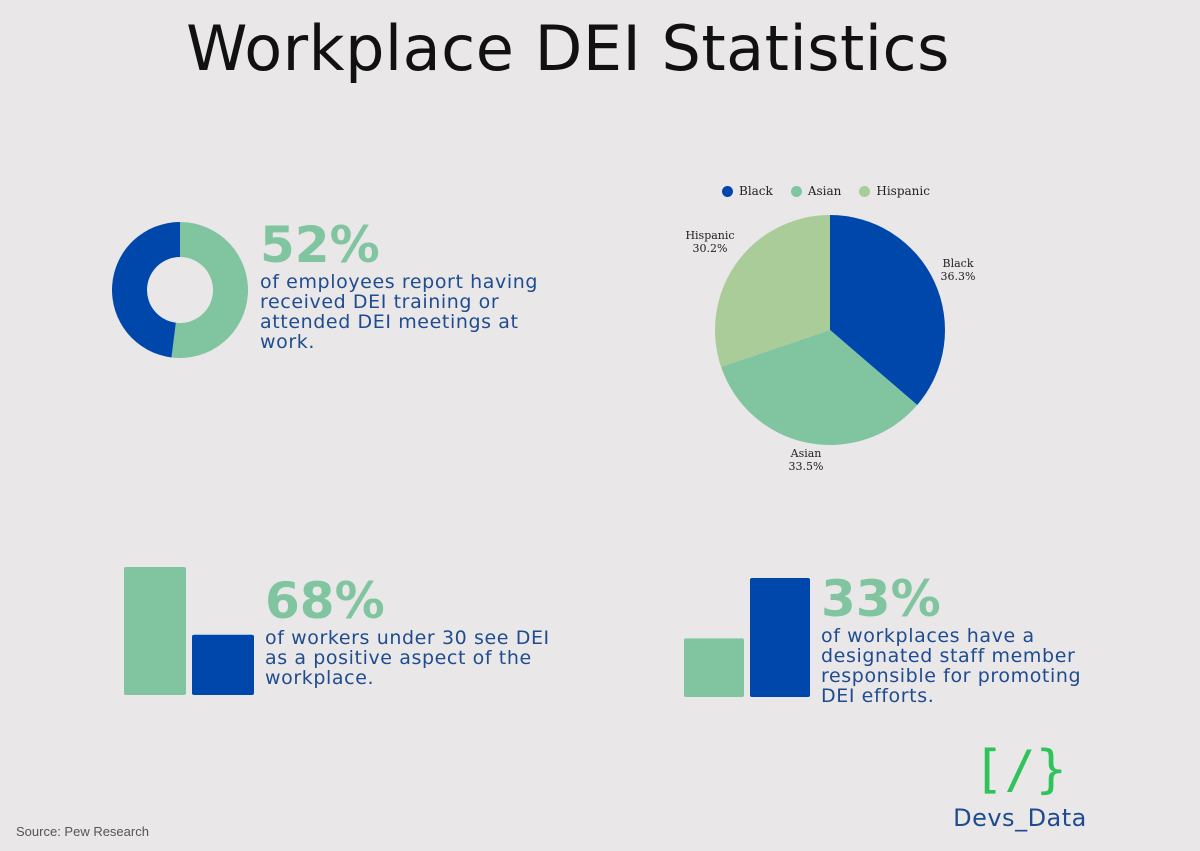  Describe the element at coordinates (1020, 770) in the screenshot. I see `logo-mark: [/}` at that location.